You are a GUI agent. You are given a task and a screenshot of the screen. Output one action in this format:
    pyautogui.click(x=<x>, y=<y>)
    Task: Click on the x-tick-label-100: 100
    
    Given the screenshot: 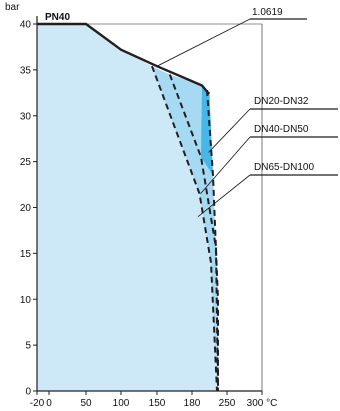 What is the action you would take?
    pyautogui.click(x=121, y=403)
    